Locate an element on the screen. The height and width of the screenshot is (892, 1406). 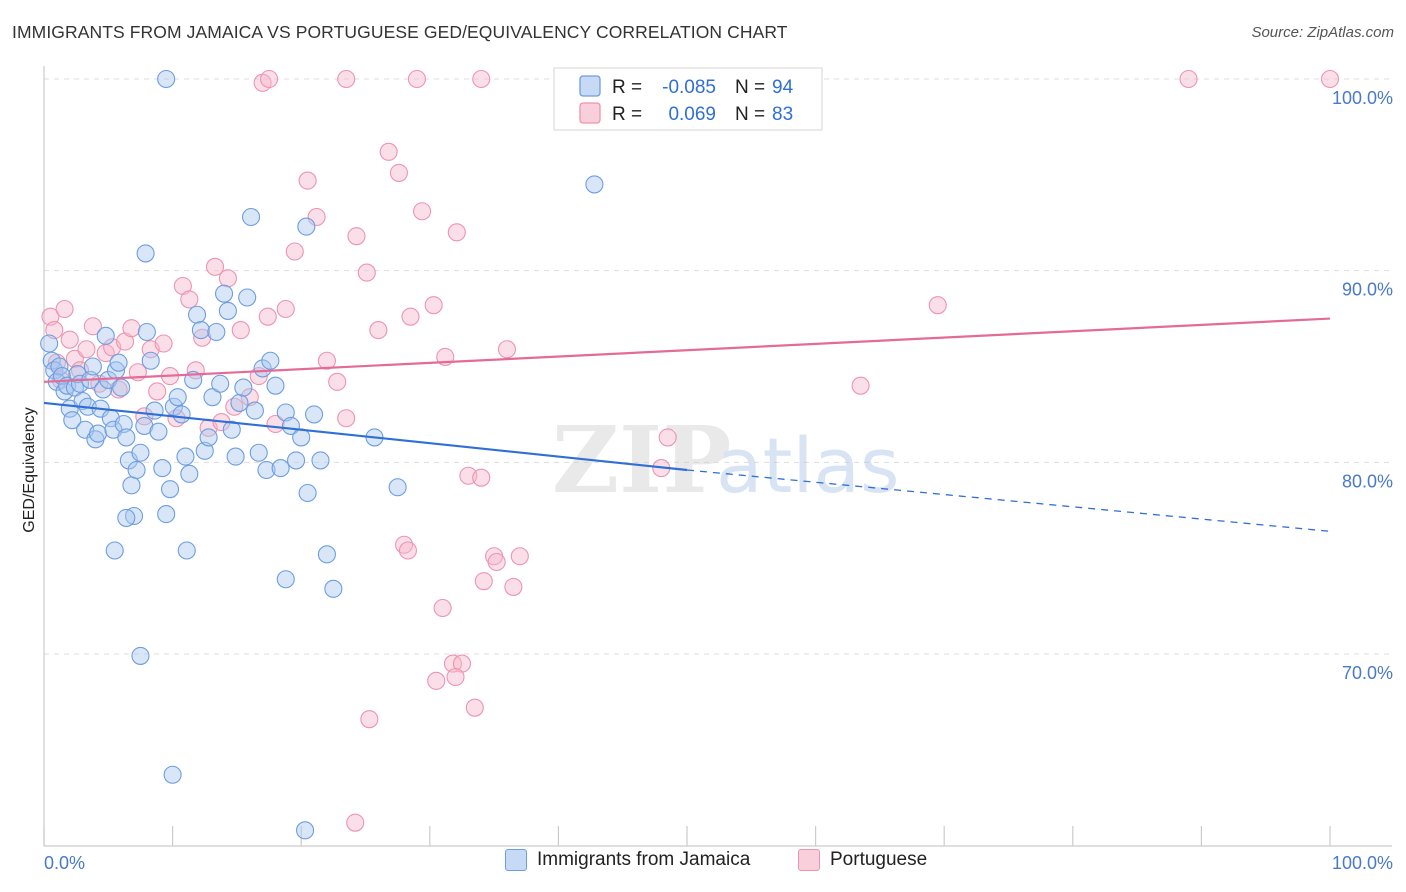
watermark-zip: ZIP is located at coordinates (641, 460).